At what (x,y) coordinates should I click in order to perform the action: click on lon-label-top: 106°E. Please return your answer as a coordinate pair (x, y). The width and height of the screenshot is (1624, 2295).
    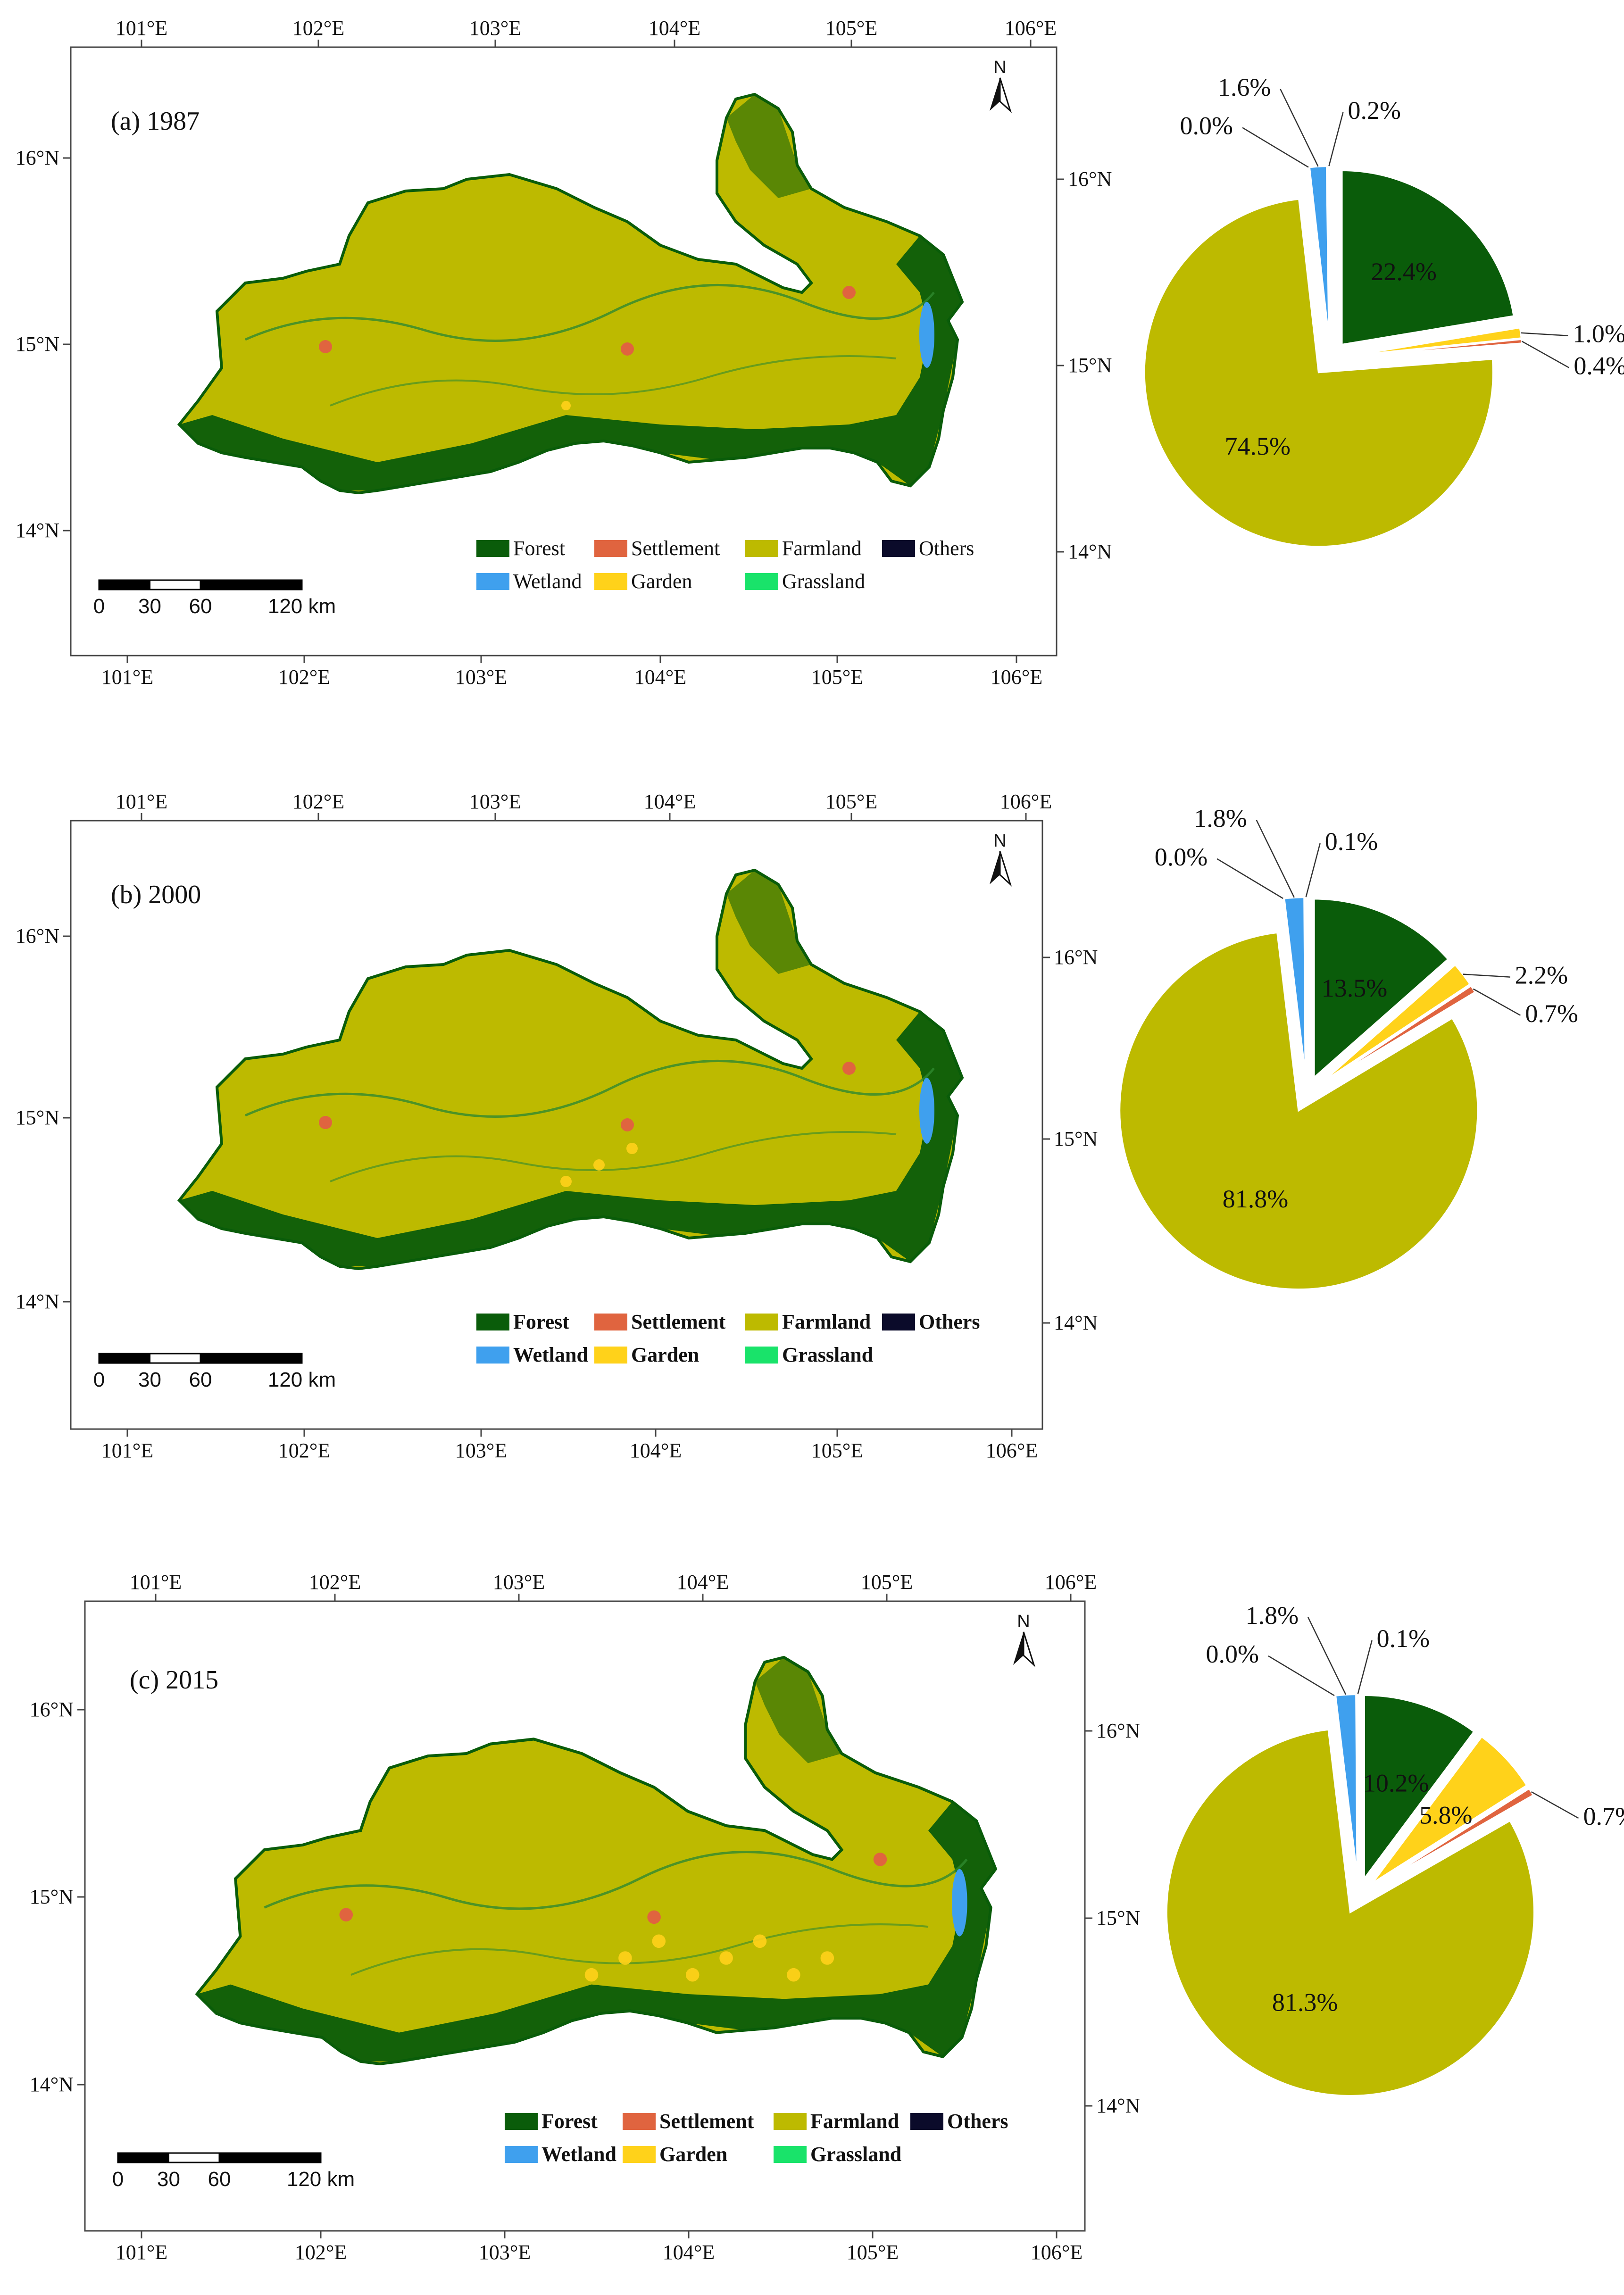
    Looking at the image, I should click on (1031, 28).